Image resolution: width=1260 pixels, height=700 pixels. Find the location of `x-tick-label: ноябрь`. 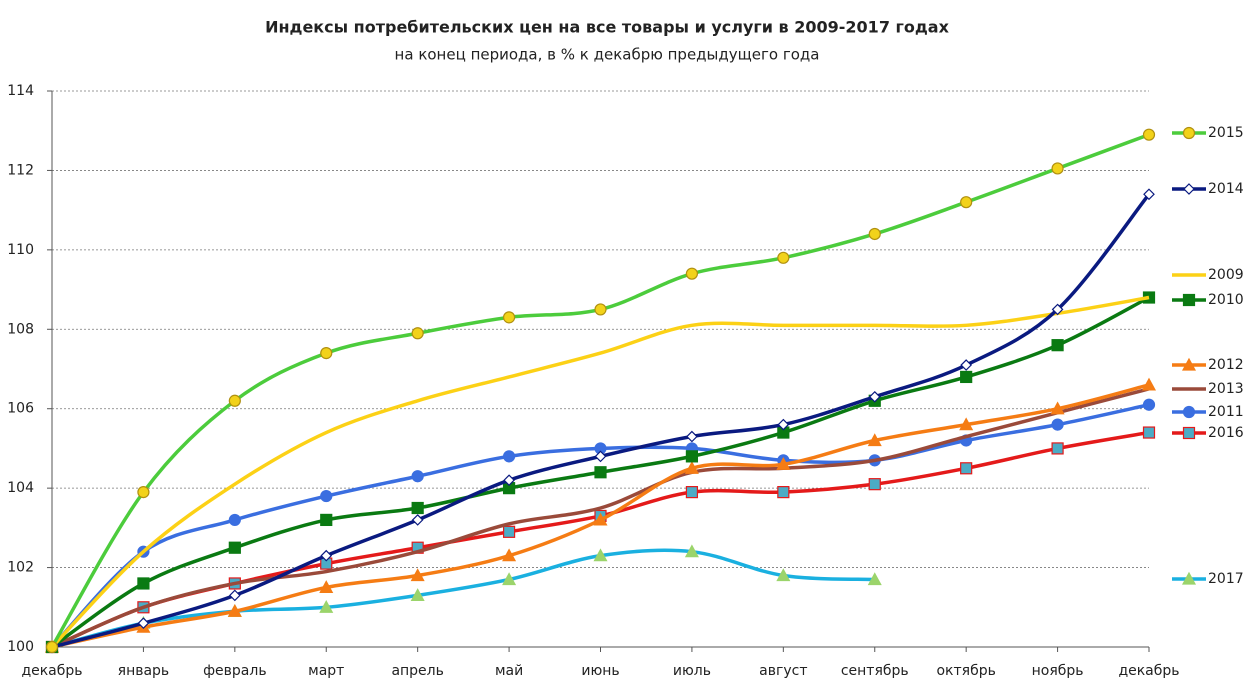

x-tick-label: ноябрь is located at coordinates (1058, 671).